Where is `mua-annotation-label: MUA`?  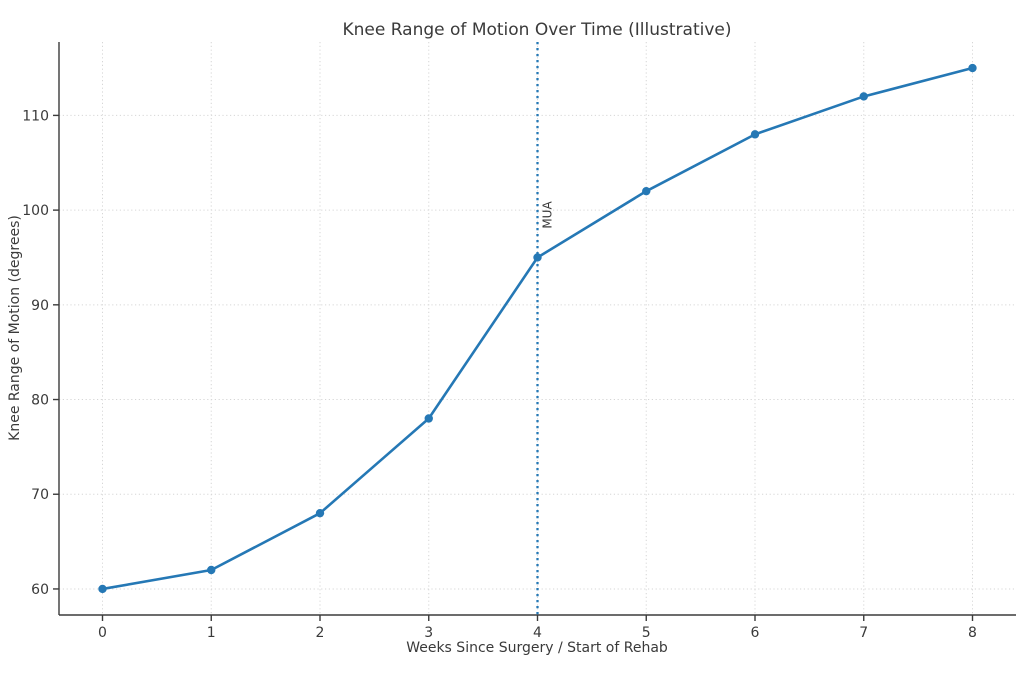
mua-annotation-label: MUA is located at coordinates (548, 215).